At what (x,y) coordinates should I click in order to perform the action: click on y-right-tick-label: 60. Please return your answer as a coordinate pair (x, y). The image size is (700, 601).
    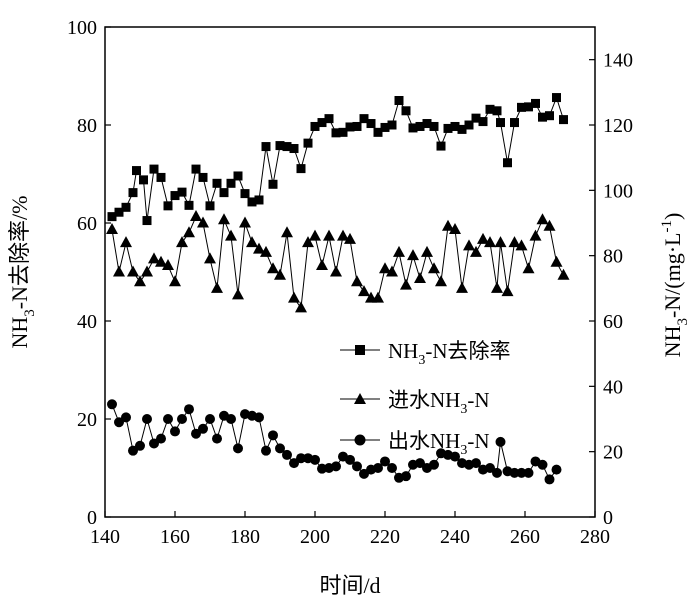
    Looking at the image, I should click on (613, 322).